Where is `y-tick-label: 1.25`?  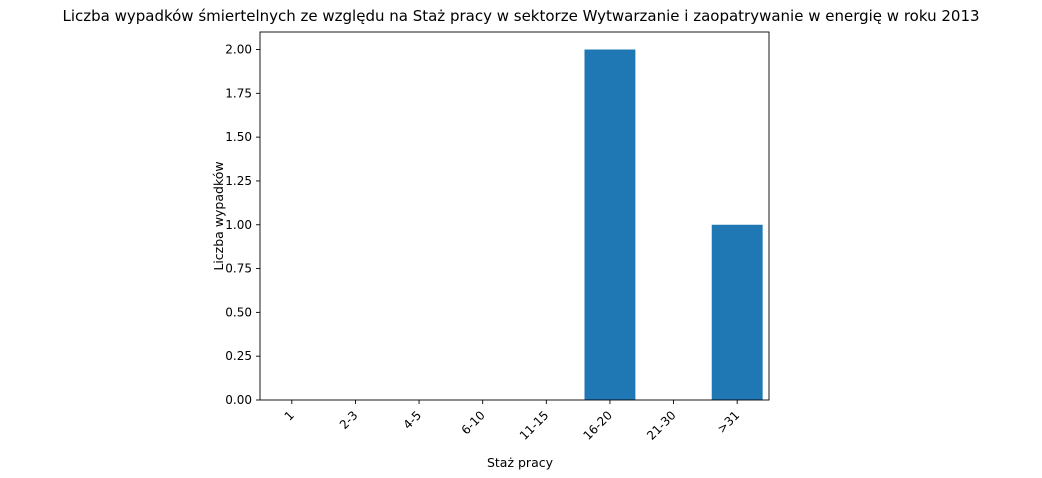 y-tick-label: 1.25 is located at coordinates (238, 181).